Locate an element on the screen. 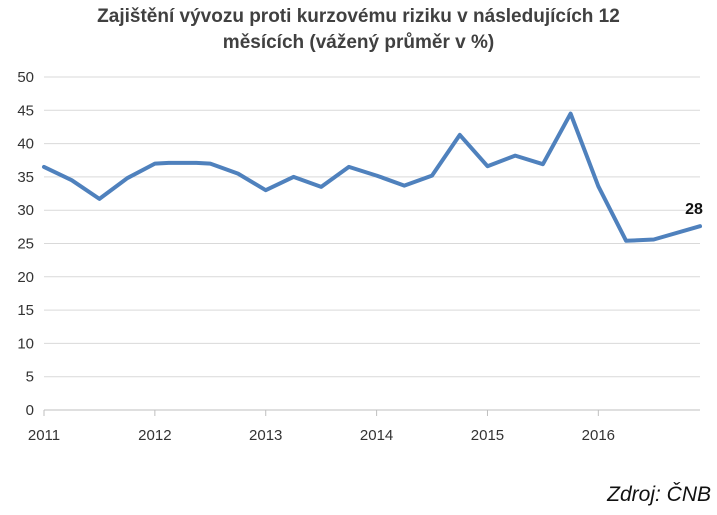  axes is located at coordinates (371, 412).